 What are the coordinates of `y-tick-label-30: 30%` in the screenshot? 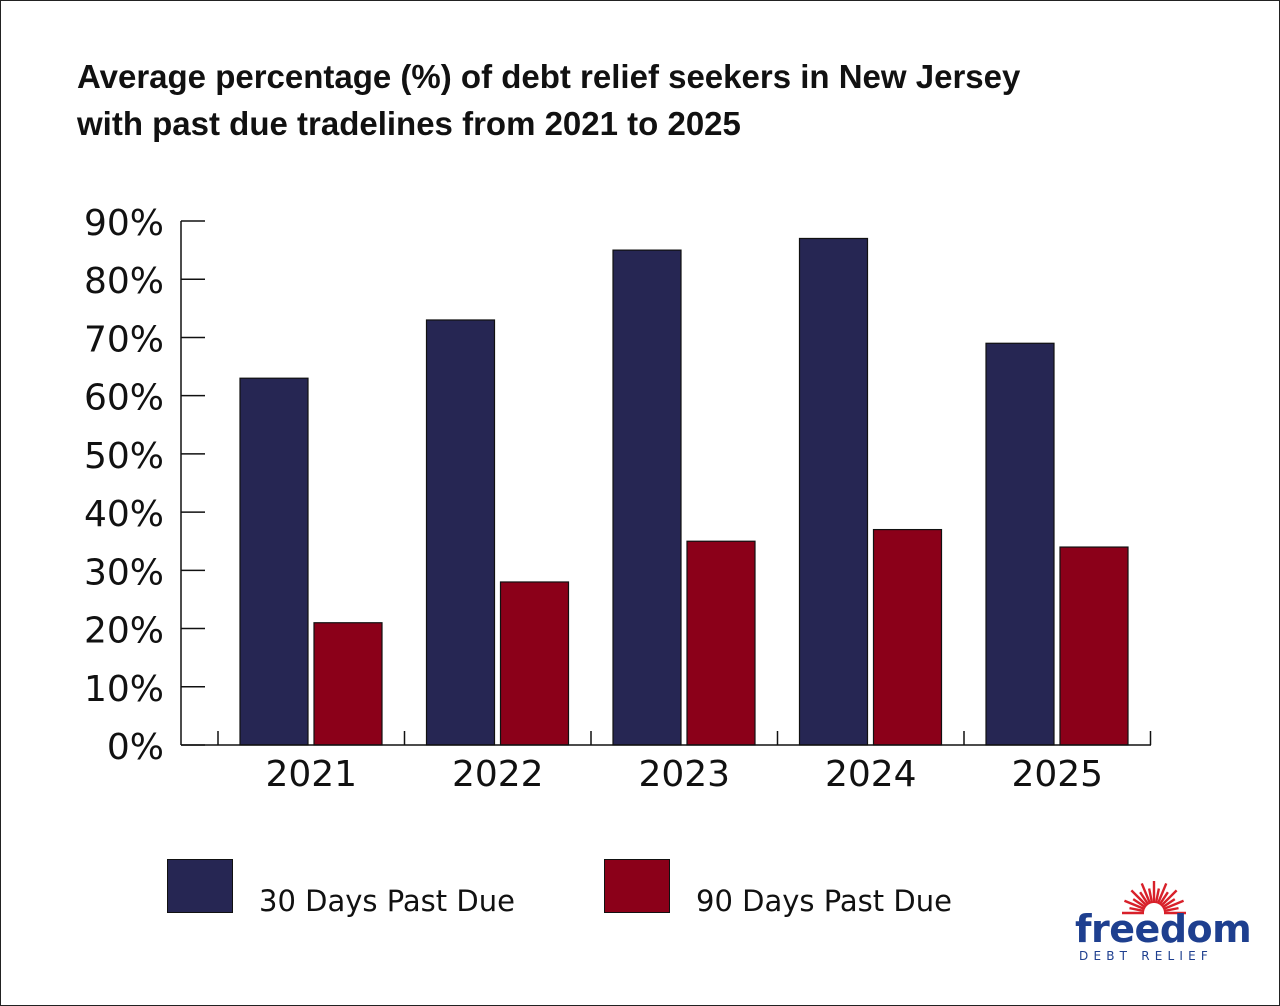 It's located at (124, 572).